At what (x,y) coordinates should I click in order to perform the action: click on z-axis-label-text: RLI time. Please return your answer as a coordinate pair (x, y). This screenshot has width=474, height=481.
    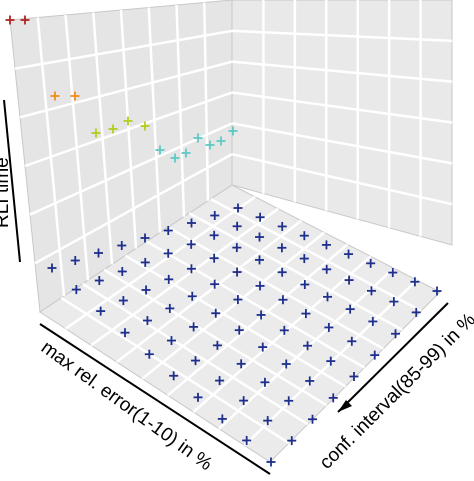
    Looking at the image, I should click on (6, 192).